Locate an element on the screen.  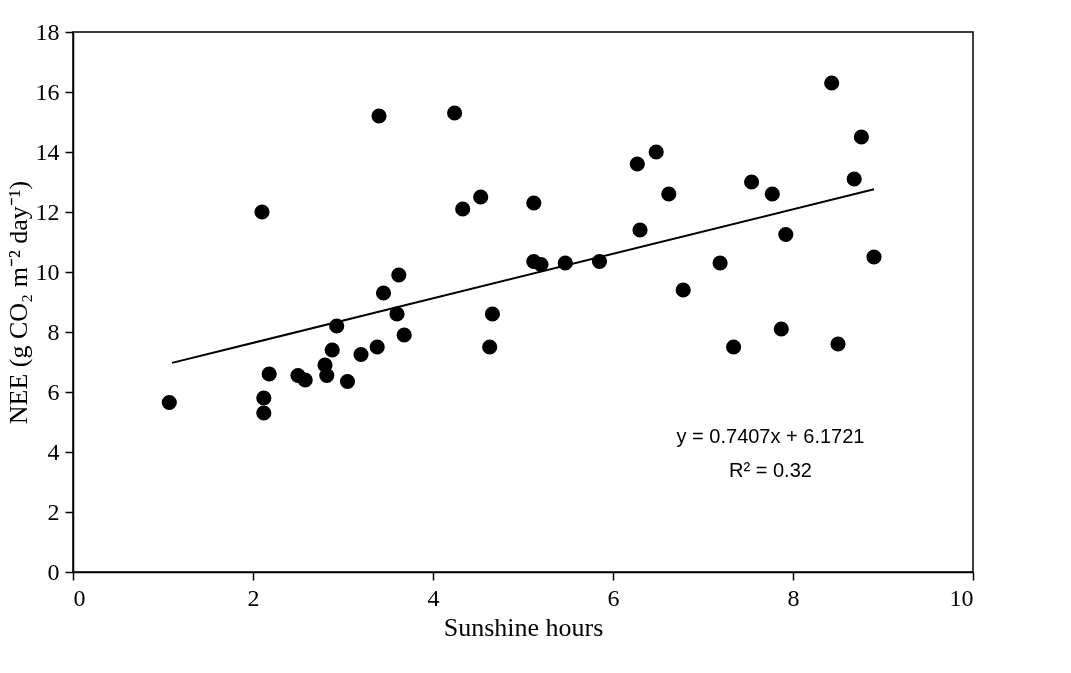
x-tick-label: 2 is located at coordinates (253, 597).